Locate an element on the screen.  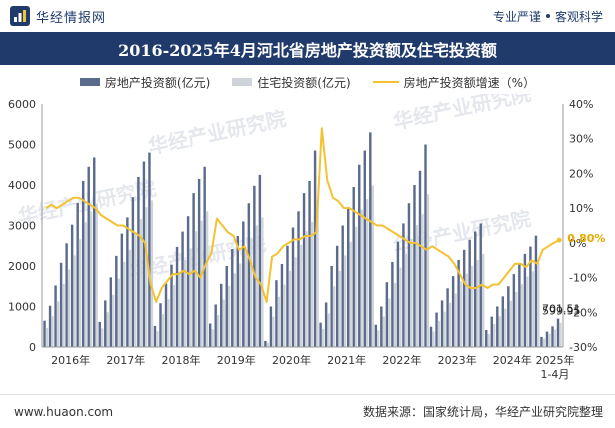
legend-label-growth: 房地产投资额增速（%） is located at coordinates (469, 82).